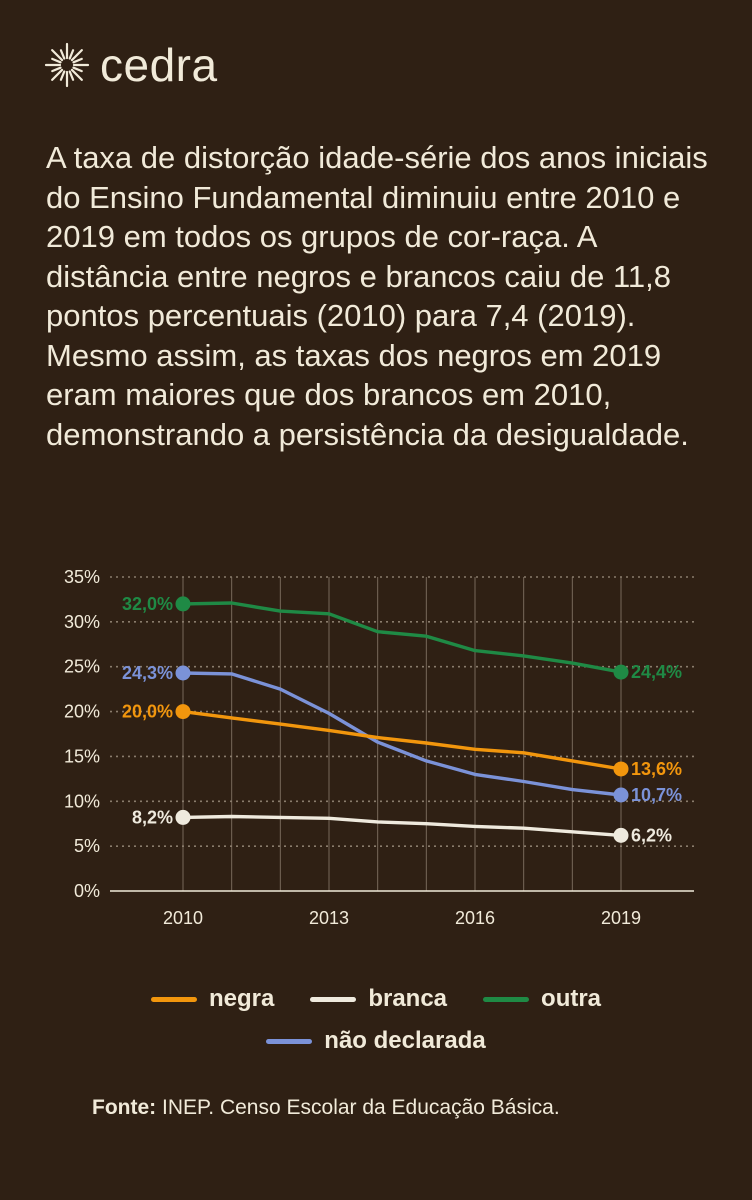 The image size is (752, 1200). I want to click on legend-item: não declarada, so click(376, 1041).